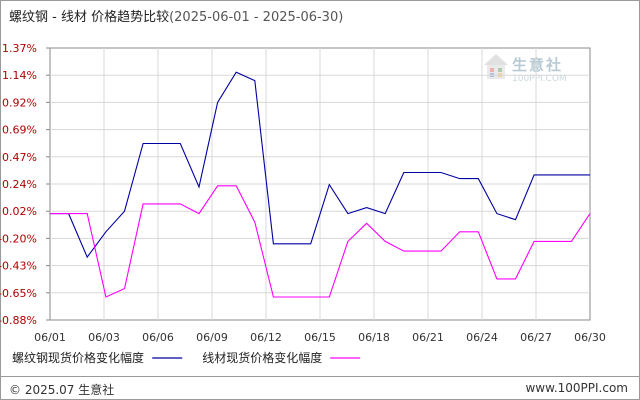  Describe the element at coordinates (89, 17) in the screenshot. I see `title-main: 螺纹钢 - 线材 价格趋势比较` at that location.